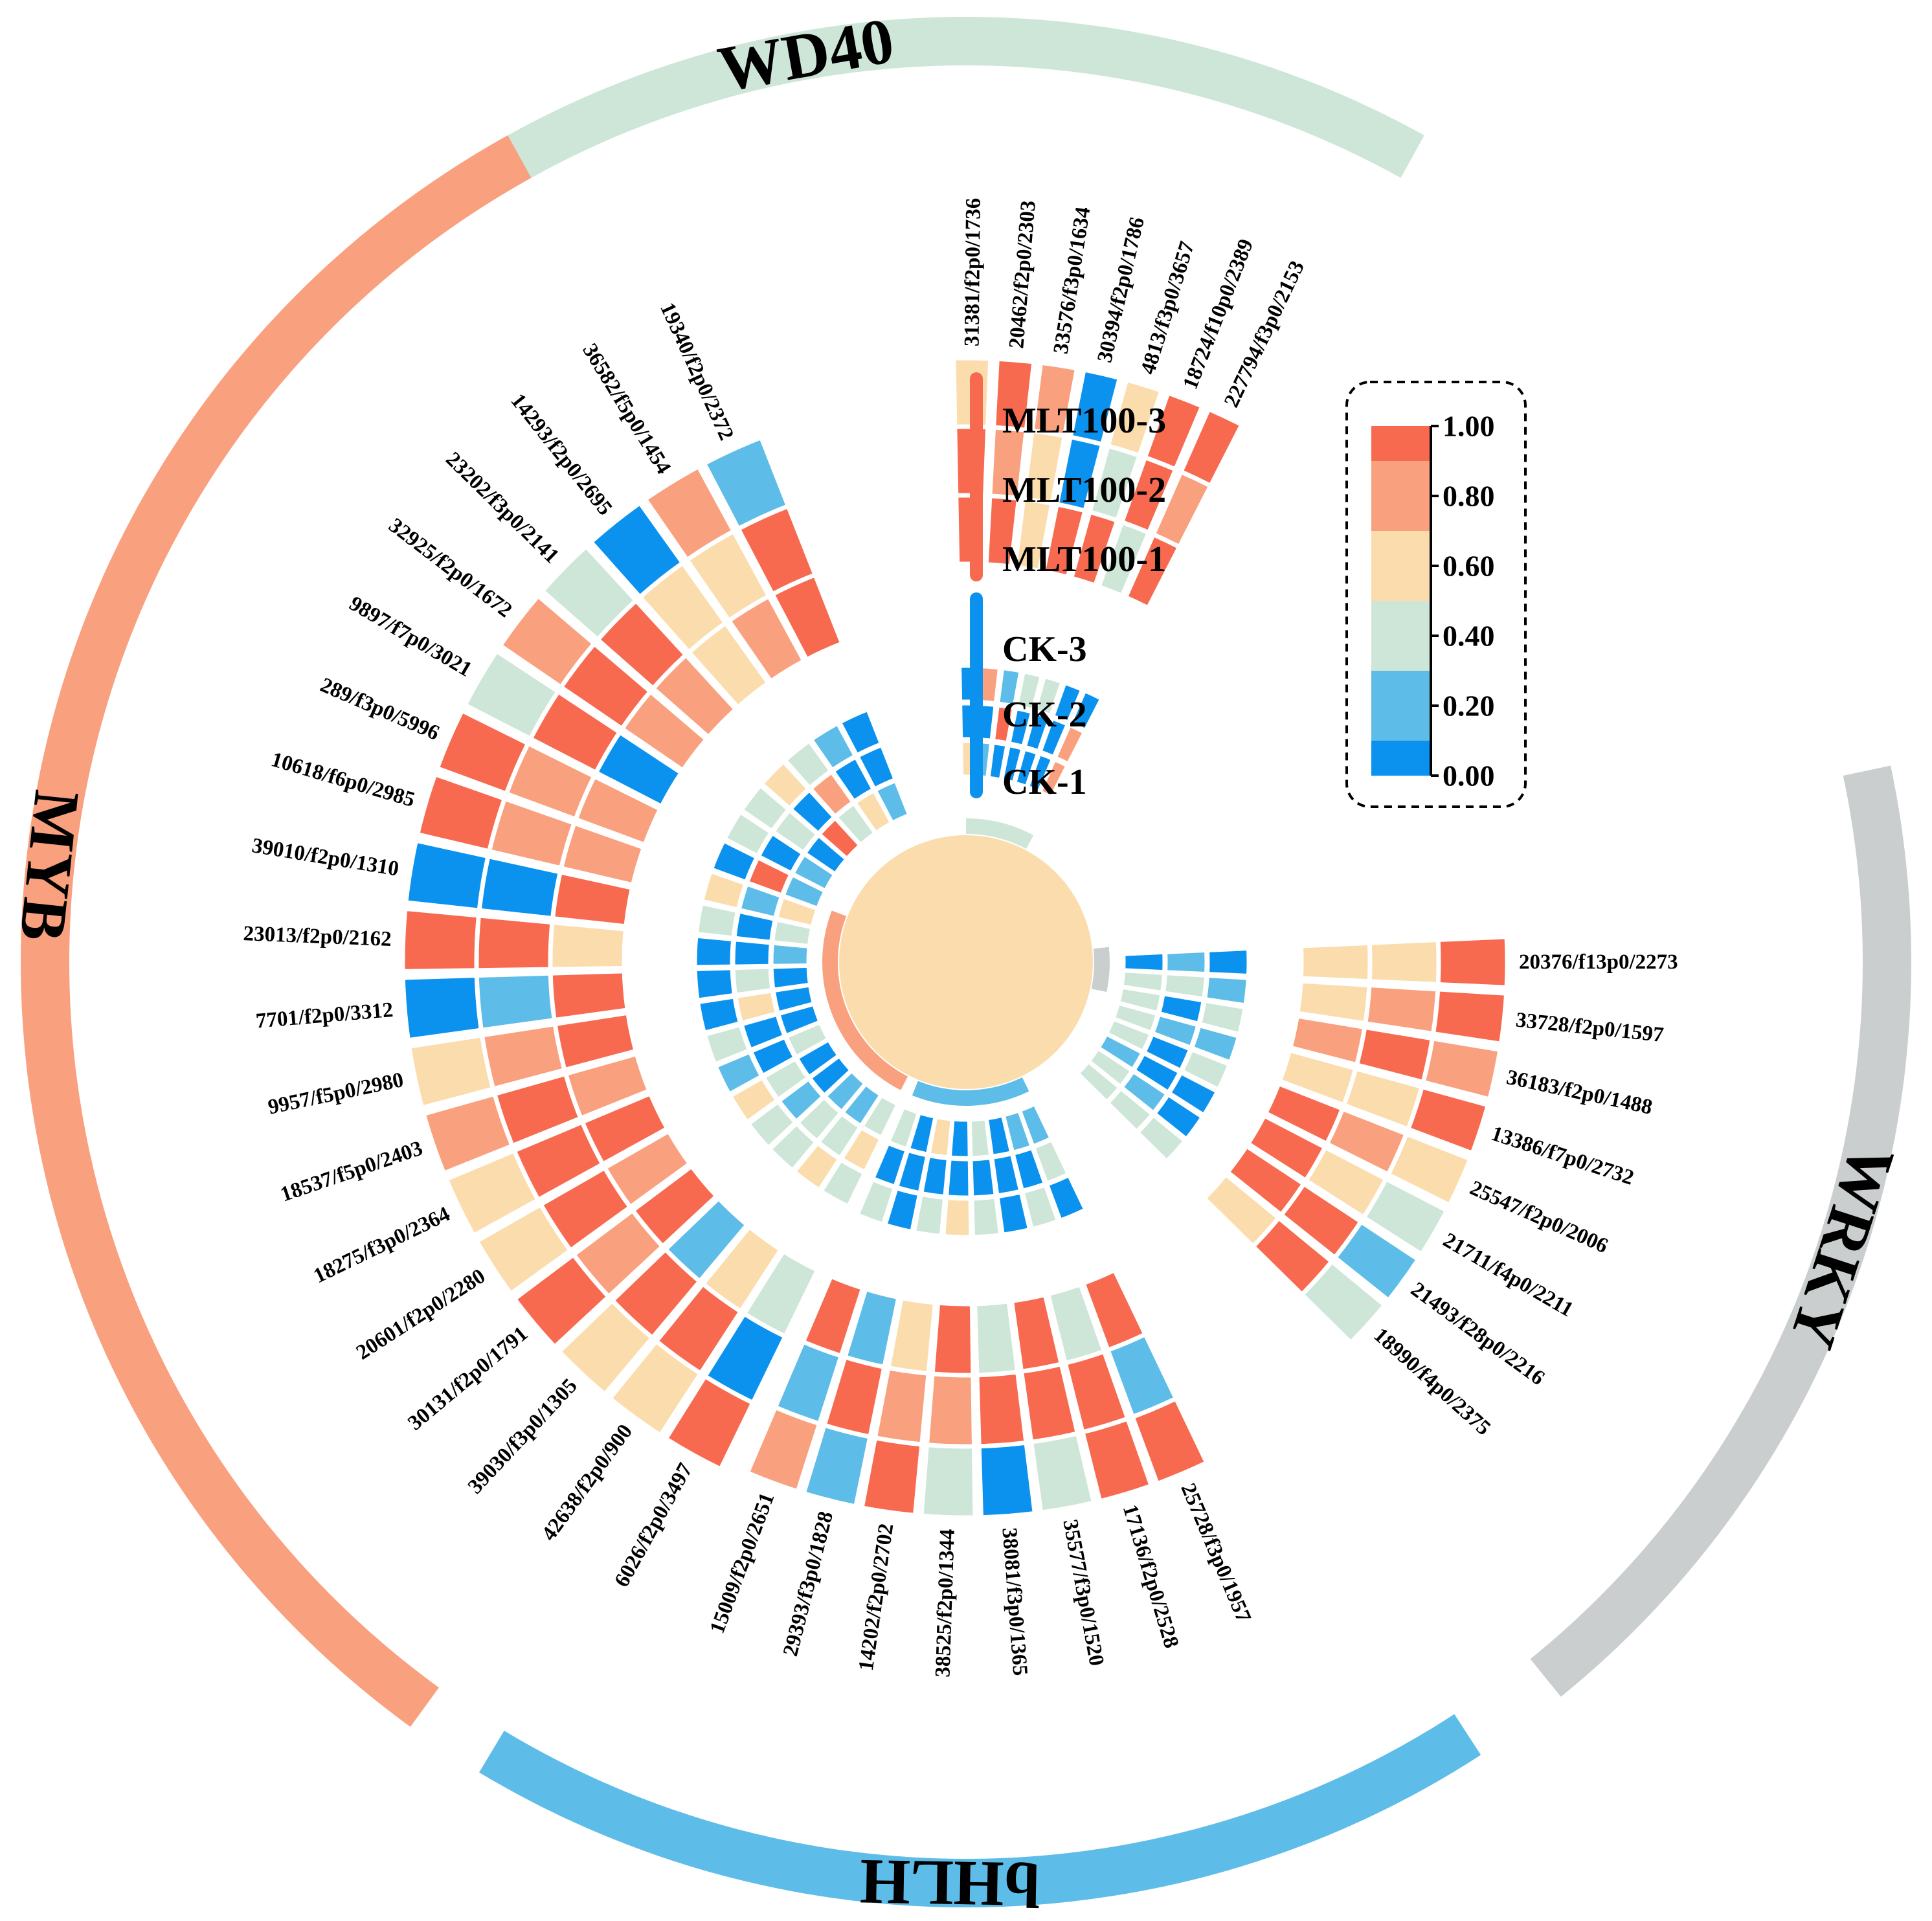 This screenshot has width=1932, height=1921. Describe the element at coordinates (743, 1563) in the screenshot. I see `gene-label-15009-f2p0-2651: 15009/f2p0/2651` at that location.